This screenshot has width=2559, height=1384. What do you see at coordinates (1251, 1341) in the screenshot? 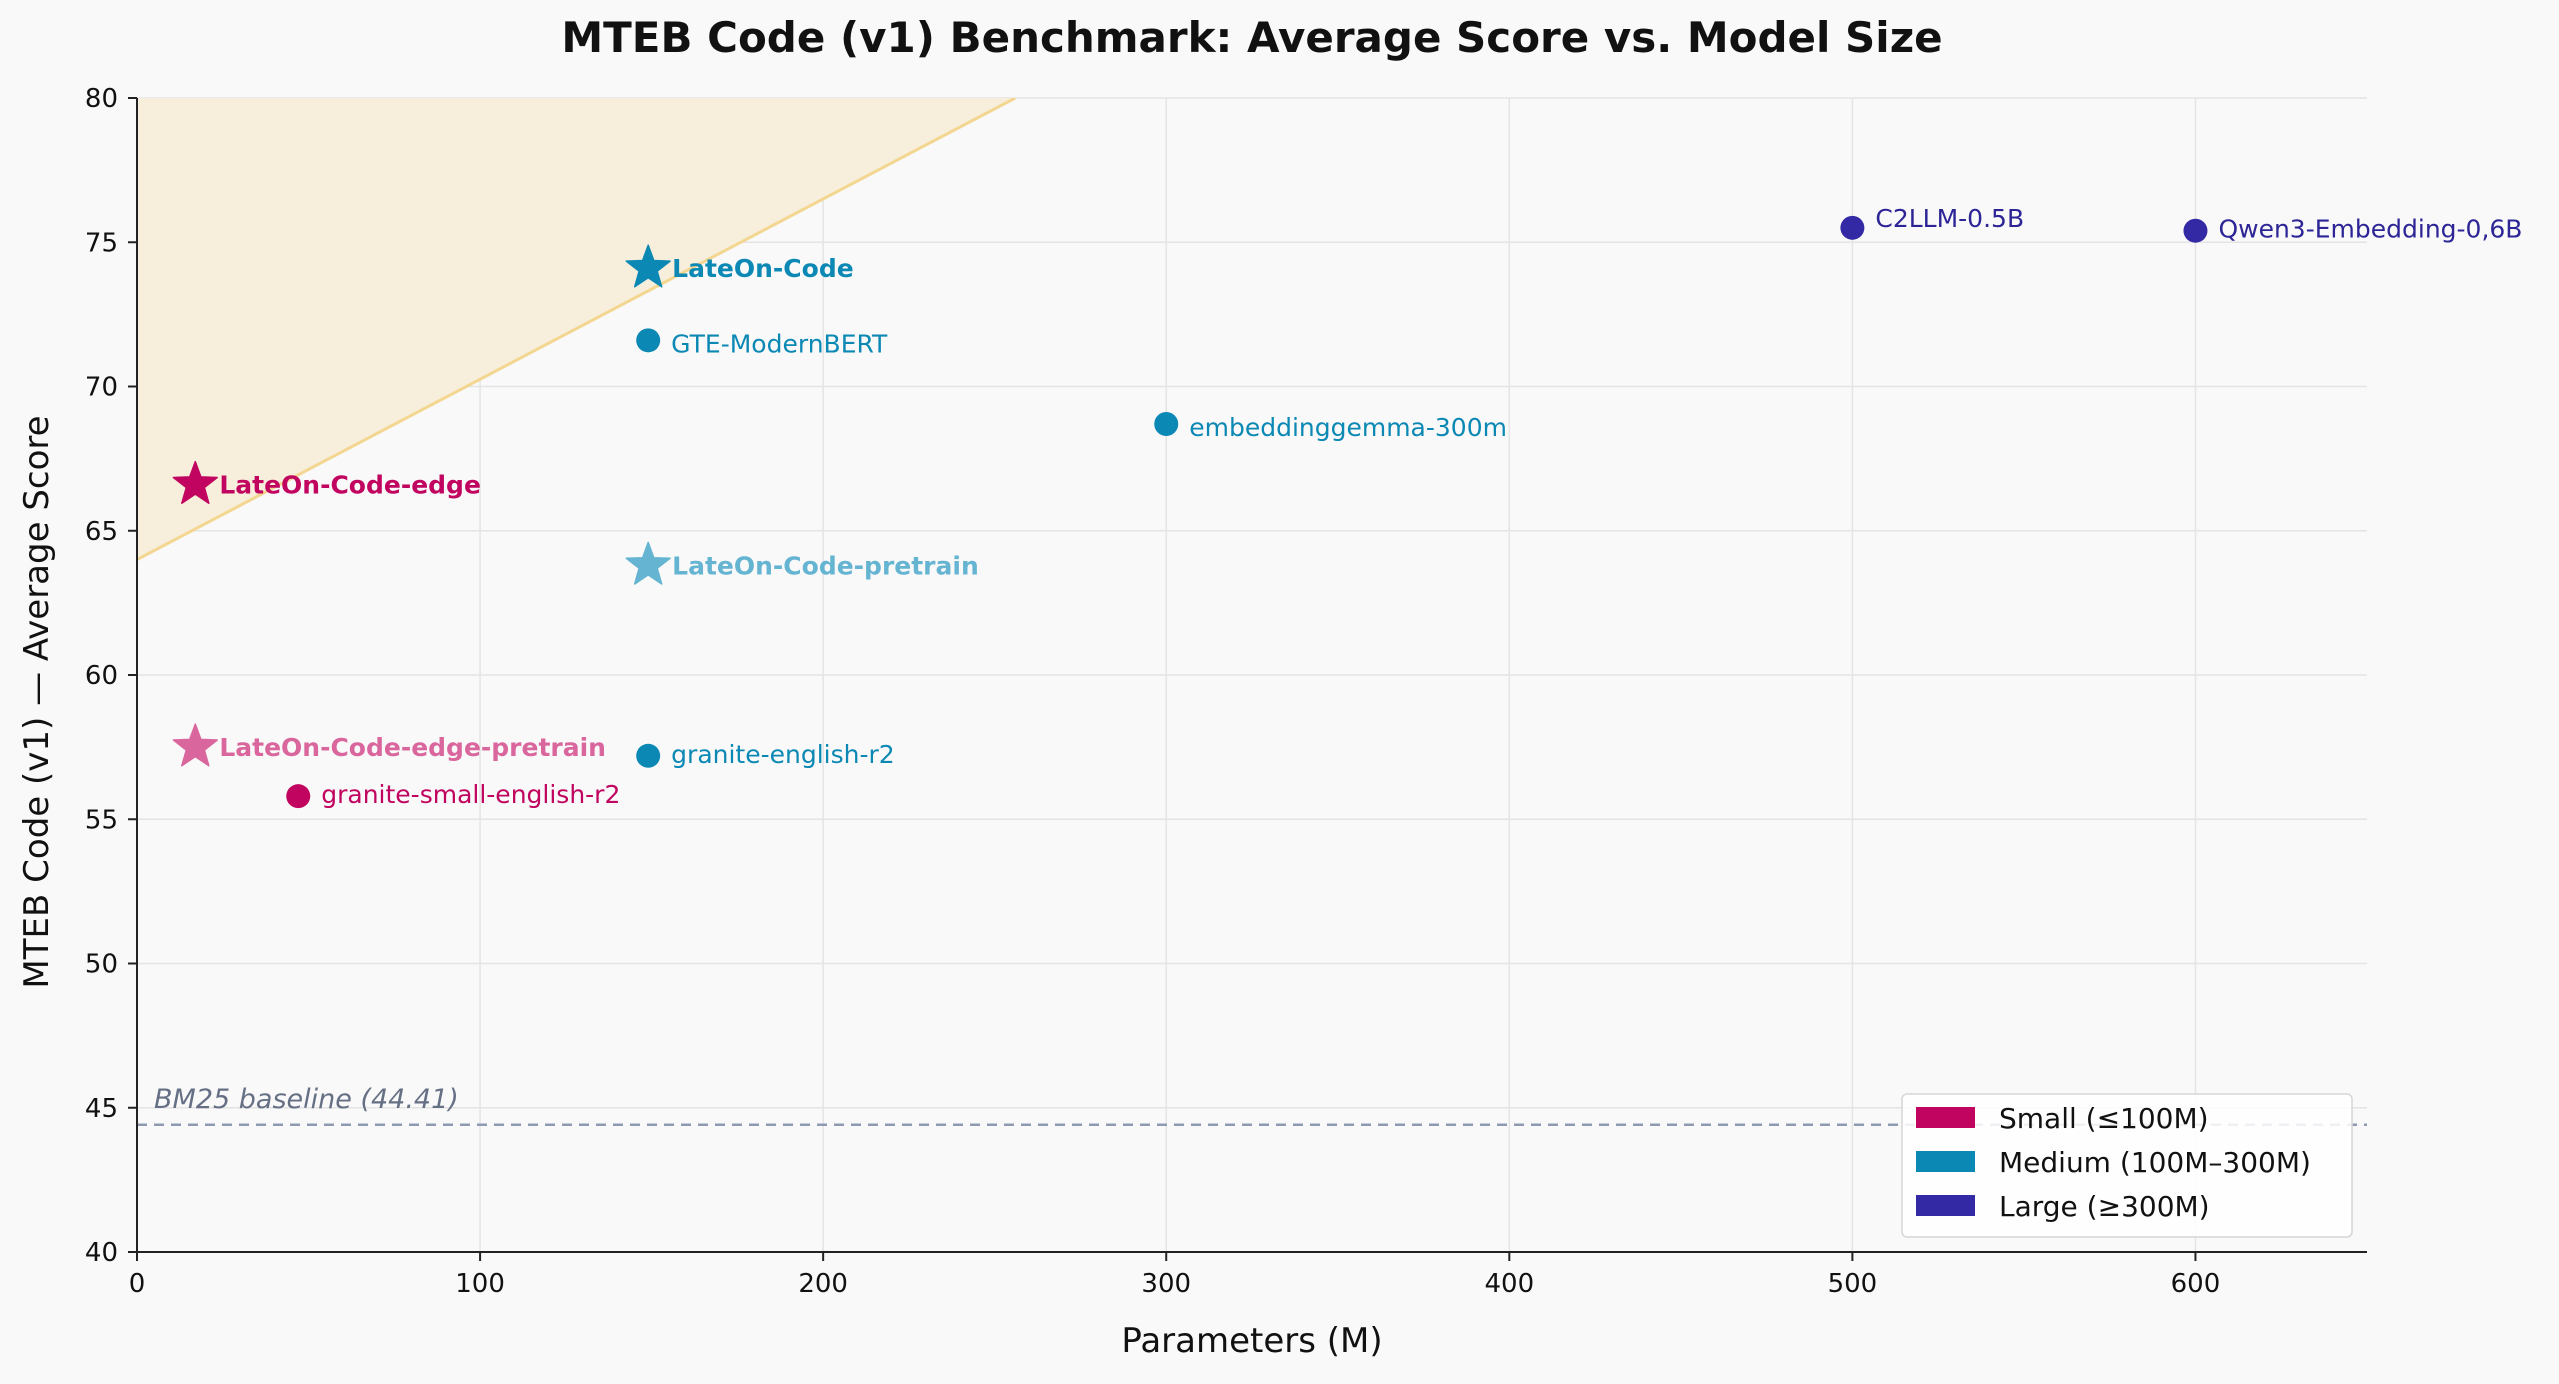
I see `x-axis-label: Parameters (M)` at bounding box center [1251, 1341].